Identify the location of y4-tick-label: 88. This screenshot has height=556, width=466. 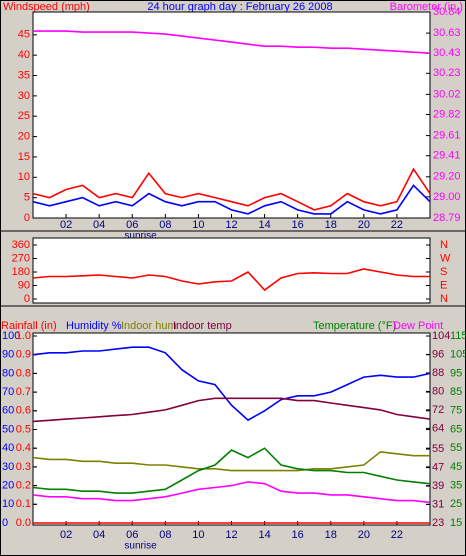
(438, 373).